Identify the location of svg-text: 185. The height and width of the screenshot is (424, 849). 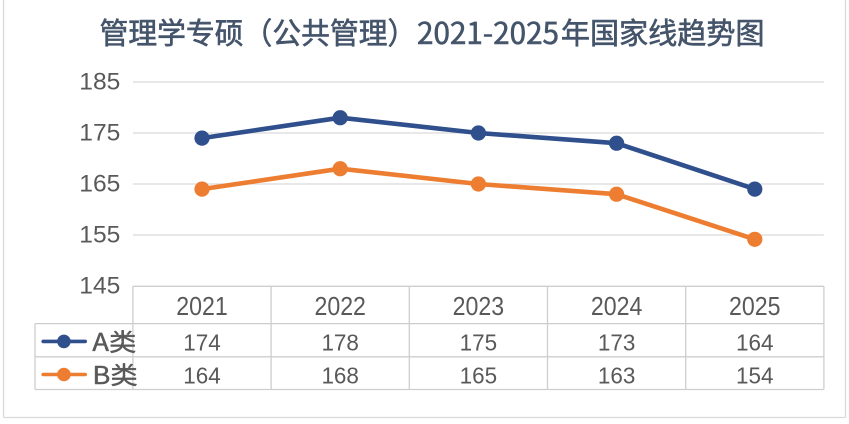
(99, 82).